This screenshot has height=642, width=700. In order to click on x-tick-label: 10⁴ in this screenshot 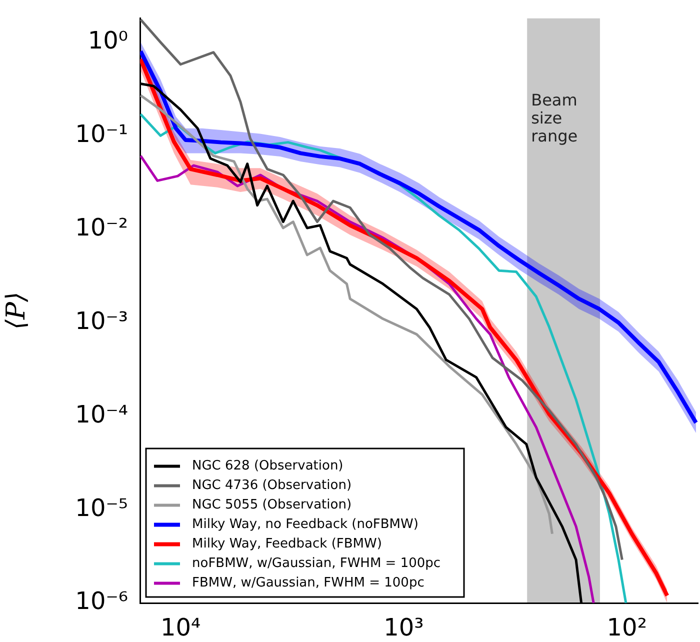, I will do `click(180, 628)`.